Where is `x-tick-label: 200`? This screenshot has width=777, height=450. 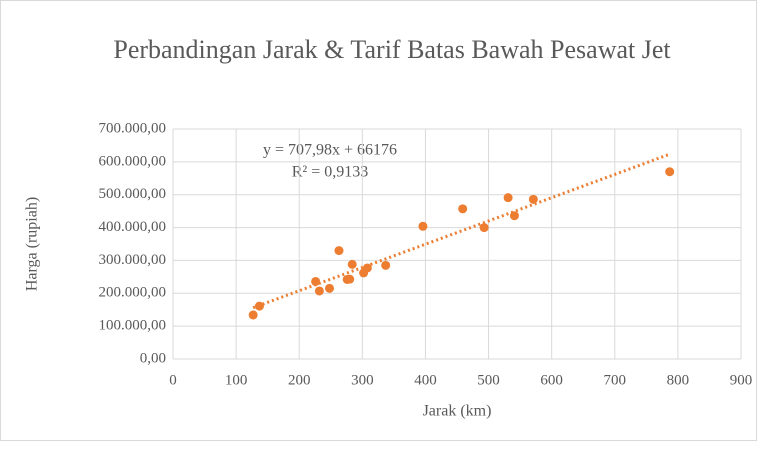 x-tick-label: 200 is located at coordinates (299, 380).